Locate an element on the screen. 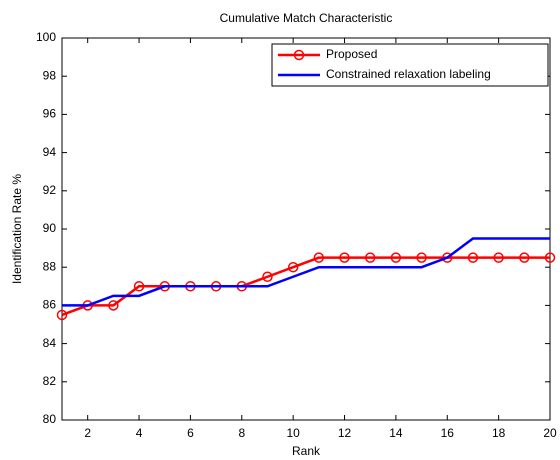 The image size is (560, 460). x-tick-label: 12 is located at coordinates (345, 433).